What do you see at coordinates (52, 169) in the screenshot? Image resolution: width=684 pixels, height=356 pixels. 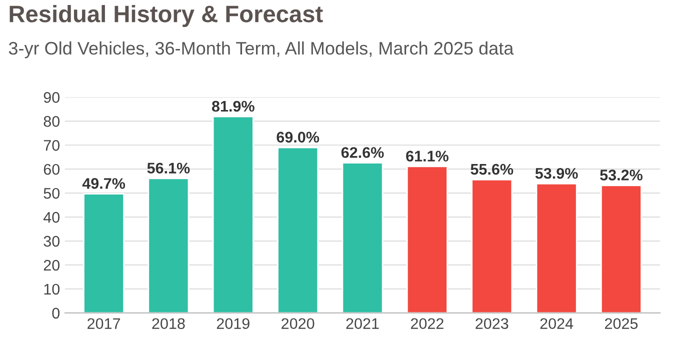 I see `y-tick-label: 60` at bounding box center [52, 169].